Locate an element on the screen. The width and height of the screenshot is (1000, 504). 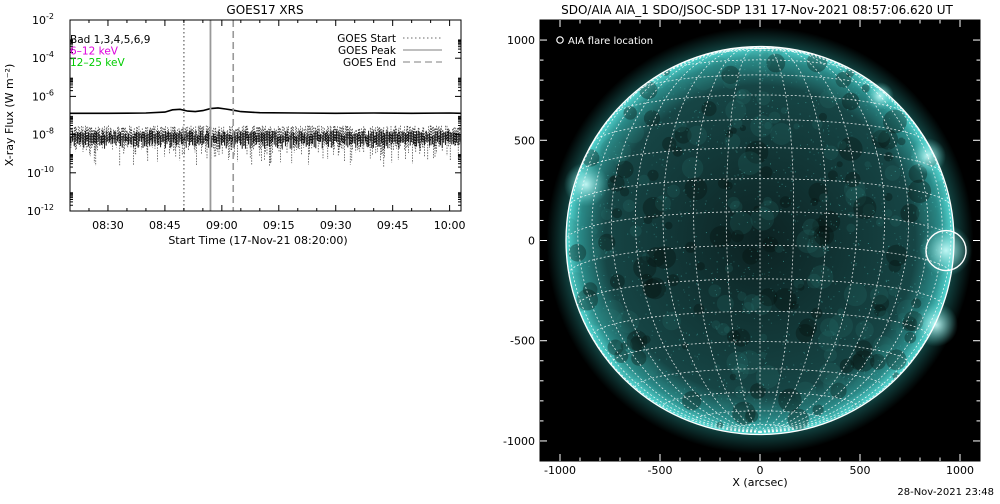
x-tick-label: 08:30 is located at coordinates (108, 225).